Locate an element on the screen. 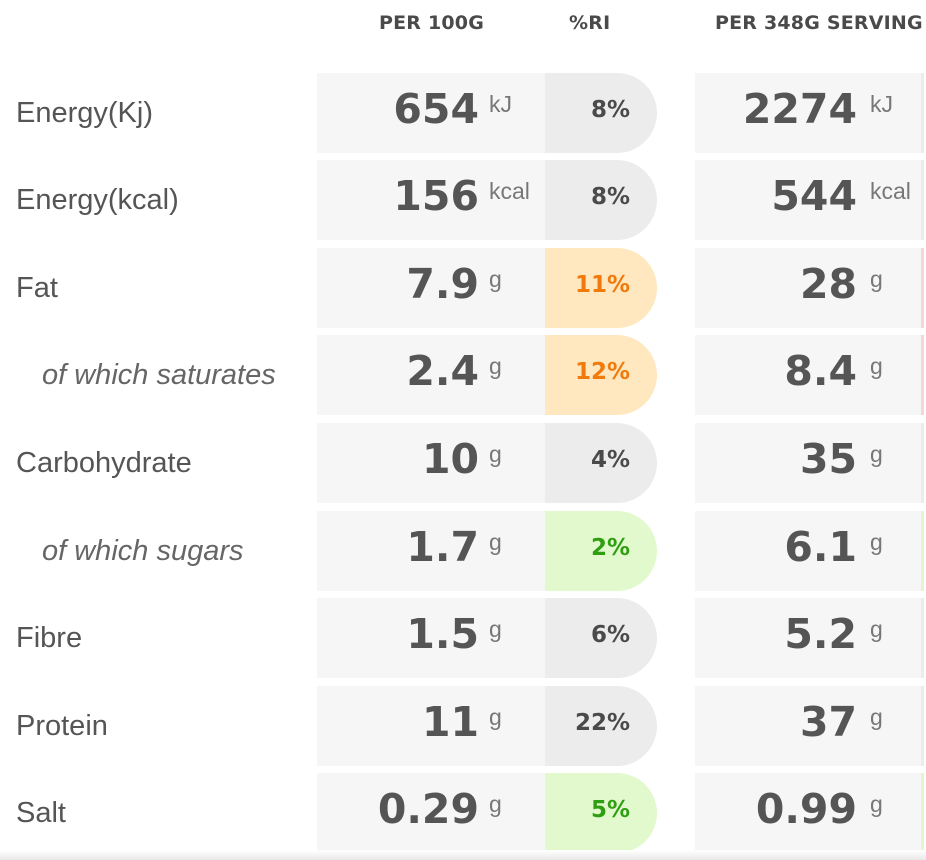 The image size is (926, 860). nutrient-row-energy-kcal: Energy(kcal) 156 kcal 544 kcal 8% is located at coordinates (463, 200).